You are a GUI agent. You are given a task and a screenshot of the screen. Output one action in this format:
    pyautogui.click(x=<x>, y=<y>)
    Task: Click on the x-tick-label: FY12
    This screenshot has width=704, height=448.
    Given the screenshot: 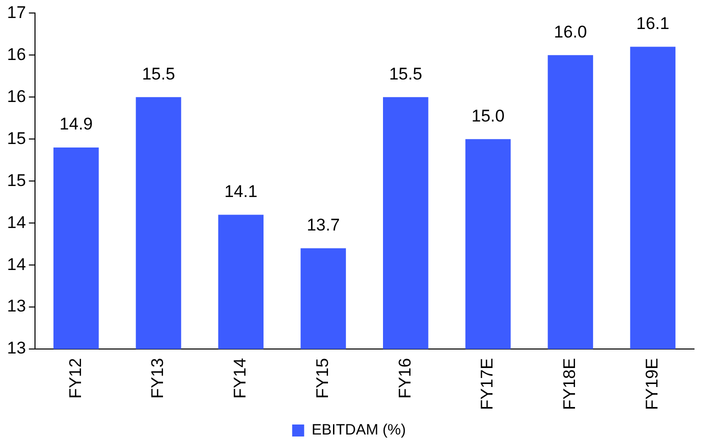 What is the action you would take?
    pyautogui.click(x=75, y=378)
    